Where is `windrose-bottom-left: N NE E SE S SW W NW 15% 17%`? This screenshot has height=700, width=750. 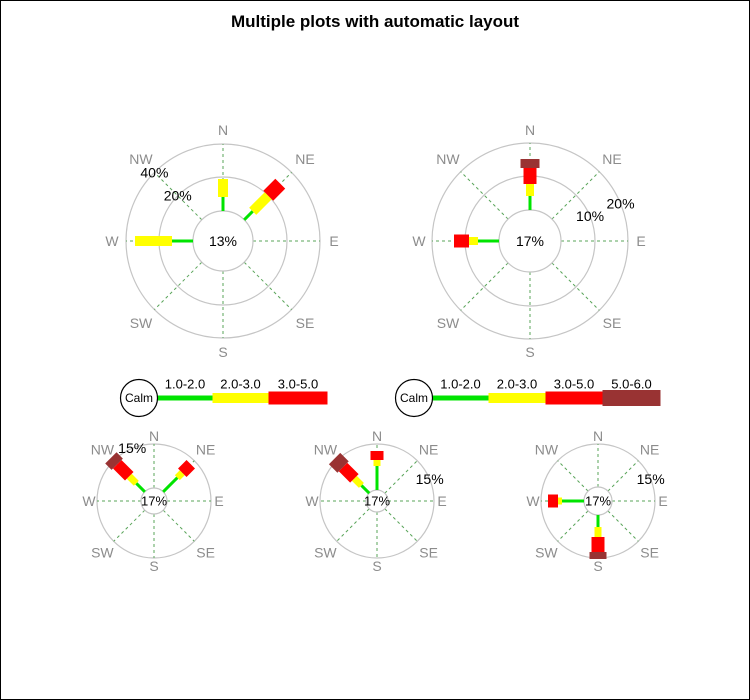
windrose-bottom-left: N NE E SE S SW W NW 15% 17% is located at coordinates (152, 501).